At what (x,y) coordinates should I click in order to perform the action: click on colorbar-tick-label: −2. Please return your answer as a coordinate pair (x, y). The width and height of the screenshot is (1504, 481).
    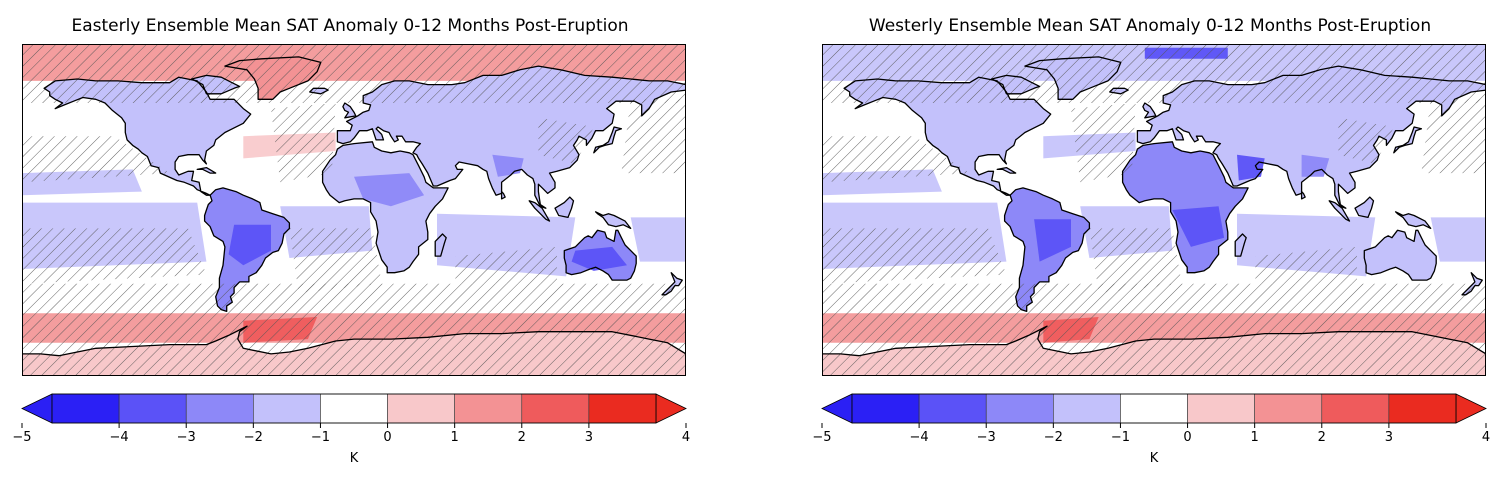
    Looking at the image, I should click on (253, 437).